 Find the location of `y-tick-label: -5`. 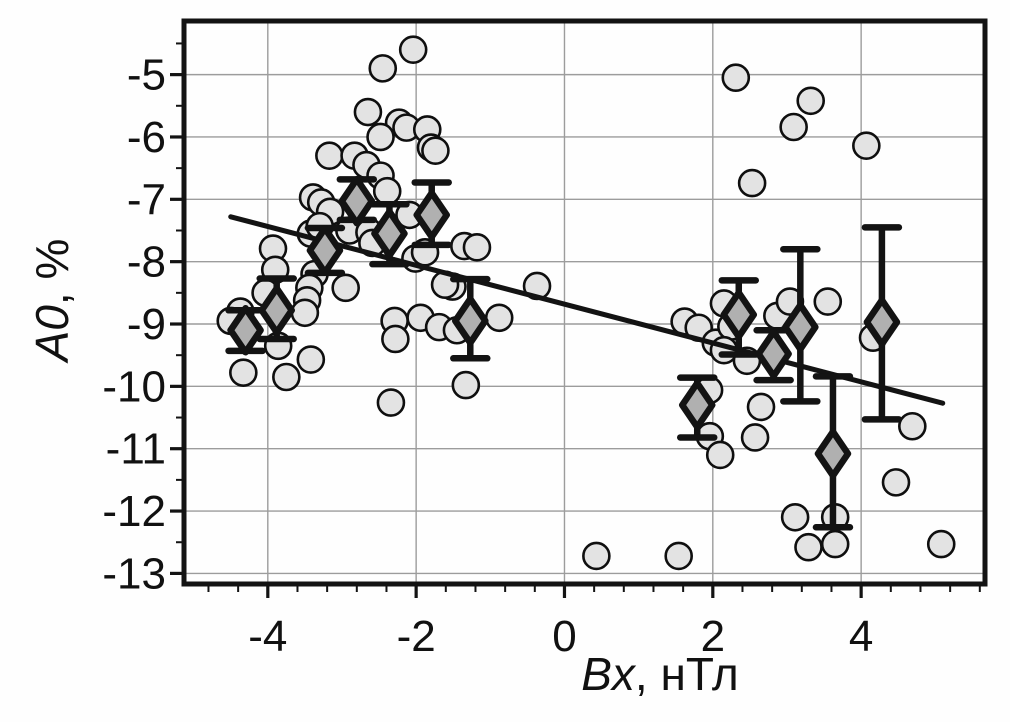

y-tick-label: -5 is located at coordinates (146, 75).